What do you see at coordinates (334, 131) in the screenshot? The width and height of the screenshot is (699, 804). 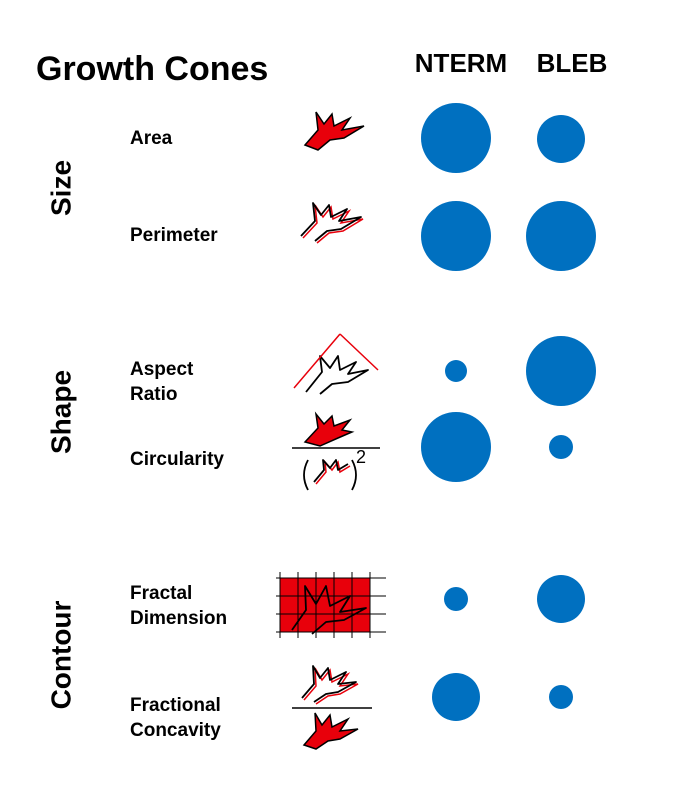 I see `icon-area` at bounding box center [334, 131].